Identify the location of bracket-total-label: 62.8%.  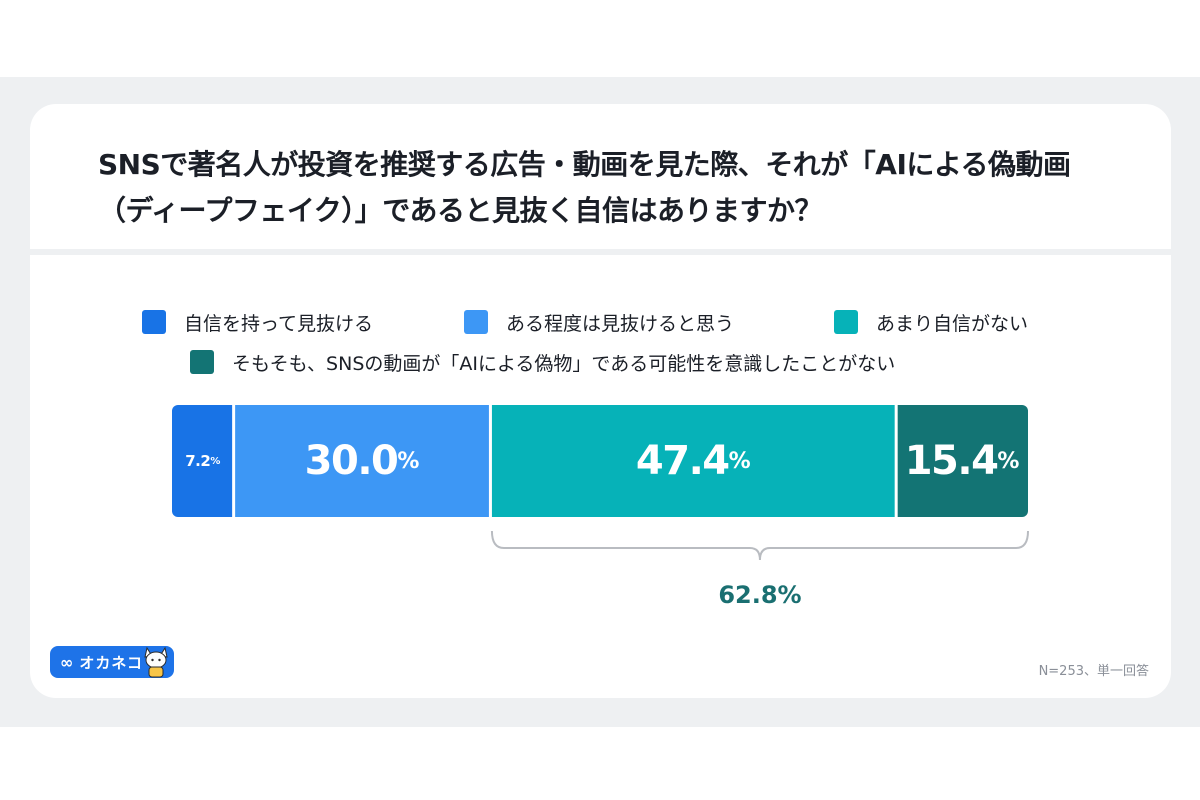
(759, 595).